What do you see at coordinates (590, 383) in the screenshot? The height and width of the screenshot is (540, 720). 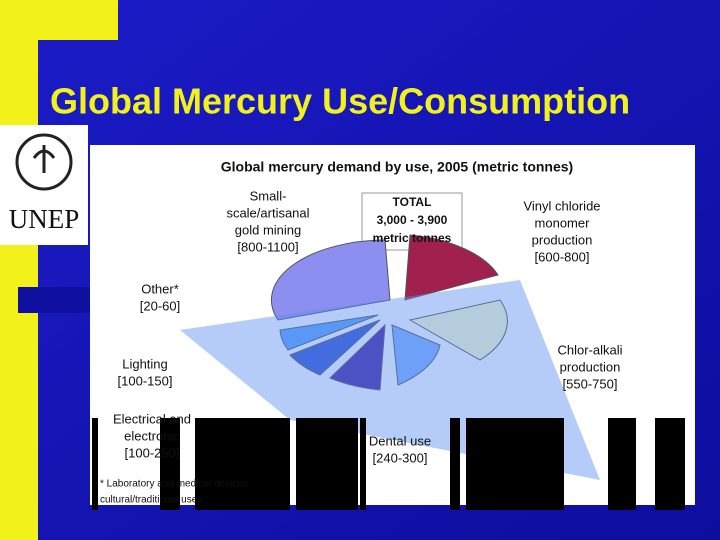 I see `chart-label: [550-750]` at bounding box center [590, 383].